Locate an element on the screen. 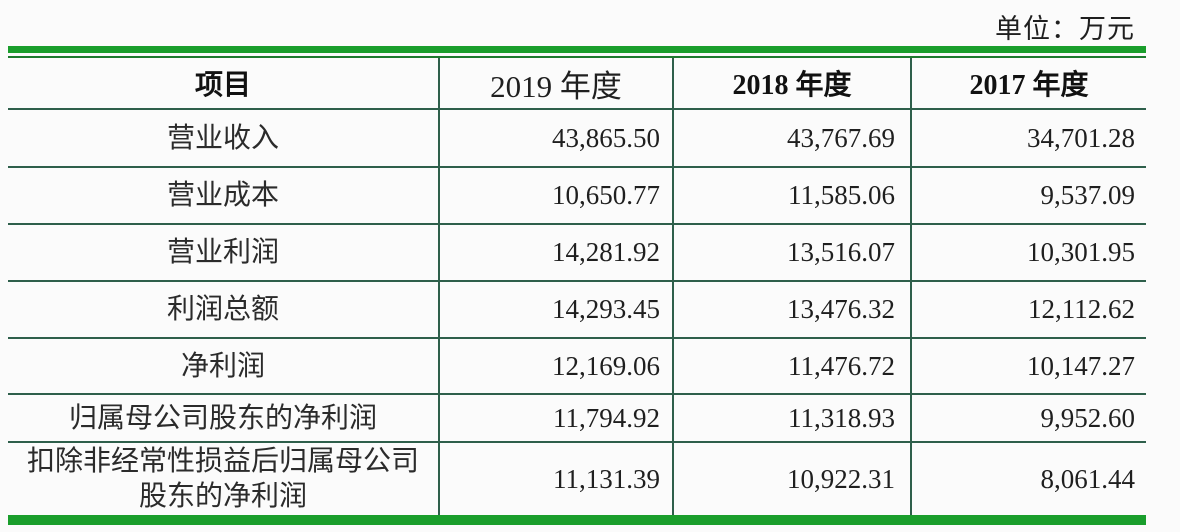 This screenshot has width=1180, height=532. item-label: 营业成本 is located at coordinates (222, 195).